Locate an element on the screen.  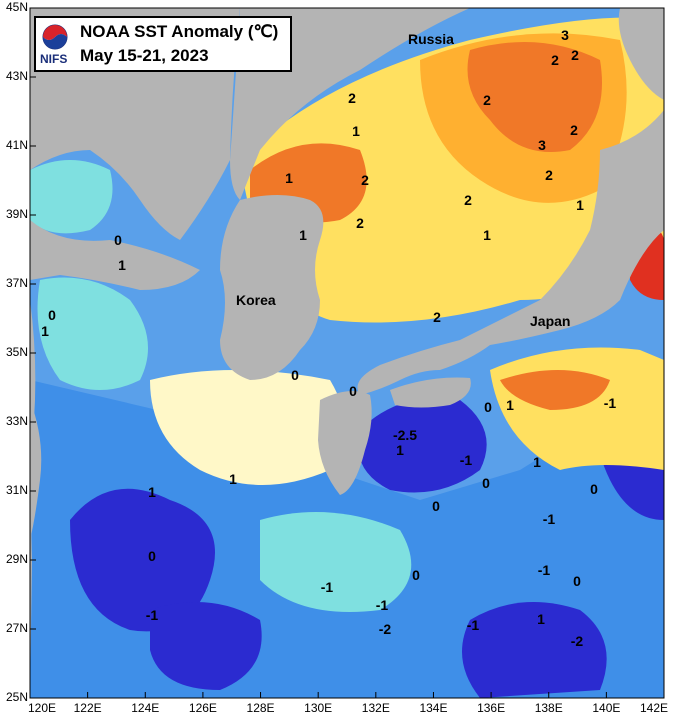
latitude-ticks is located at coordinates (33, 353).